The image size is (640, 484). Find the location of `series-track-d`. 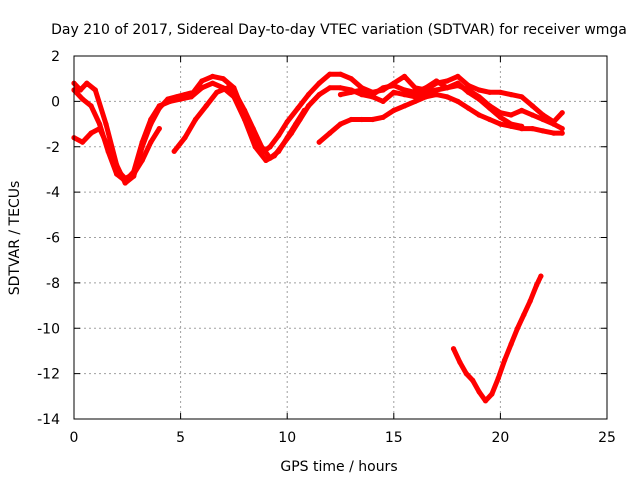

series-track-d is located at coordinates (239, 123).